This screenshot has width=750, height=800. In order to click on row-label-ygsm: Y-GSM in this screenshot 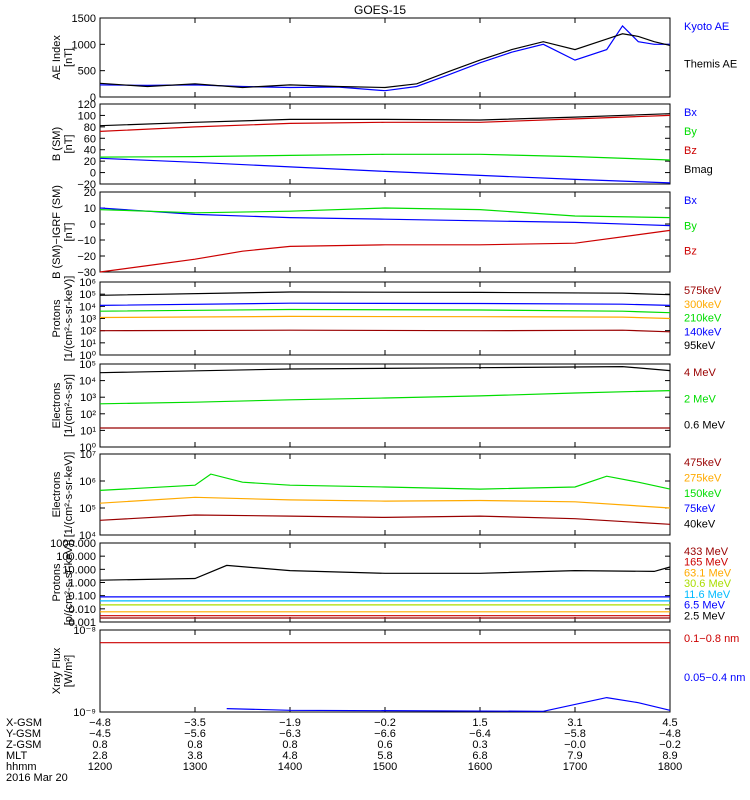, I will do `click(23, 734)`.